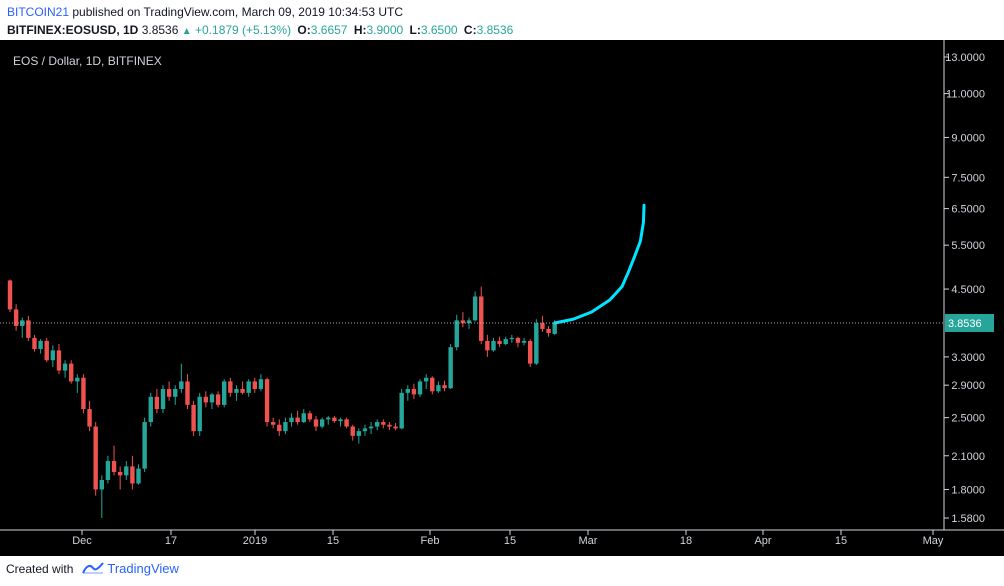 This screenshot has height=586, width=1004. What do you see at coordinates (82, 541) in the screenshot?
I see `time-tick-label: Dec` at bounding box center [82, 541].